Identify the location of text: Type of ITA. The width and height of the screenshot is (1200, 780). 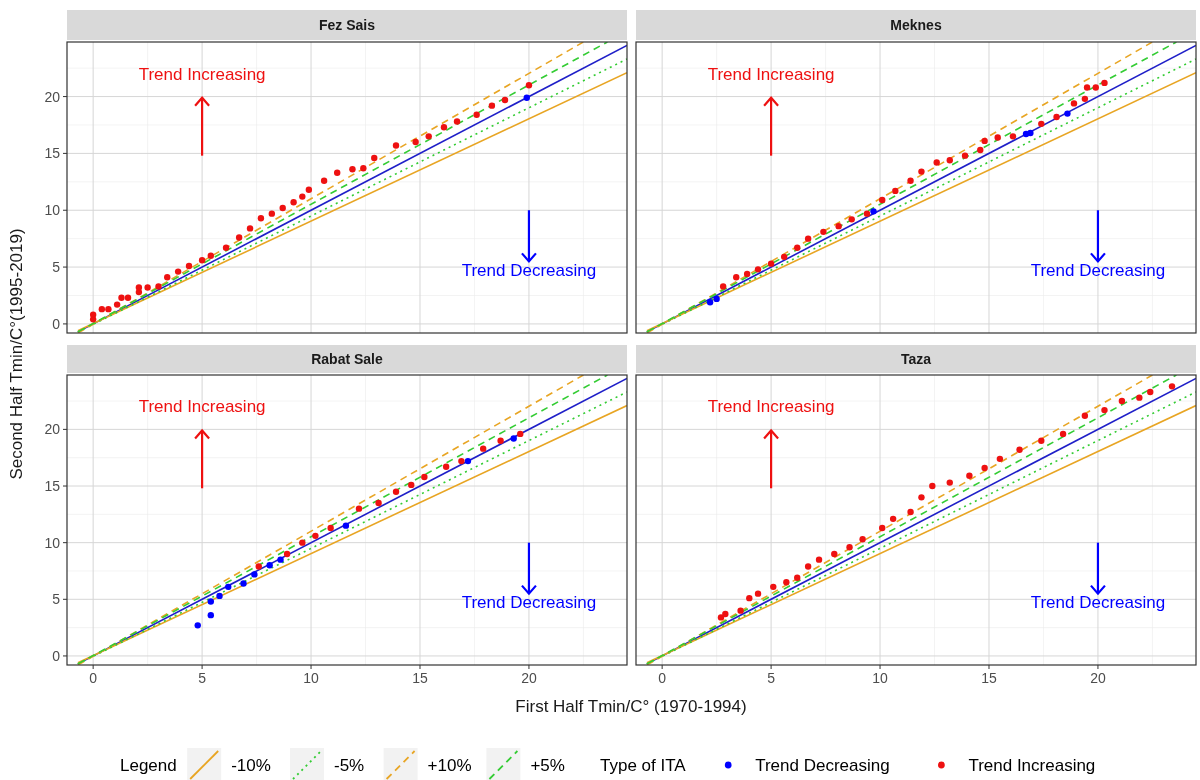
(643, 765).